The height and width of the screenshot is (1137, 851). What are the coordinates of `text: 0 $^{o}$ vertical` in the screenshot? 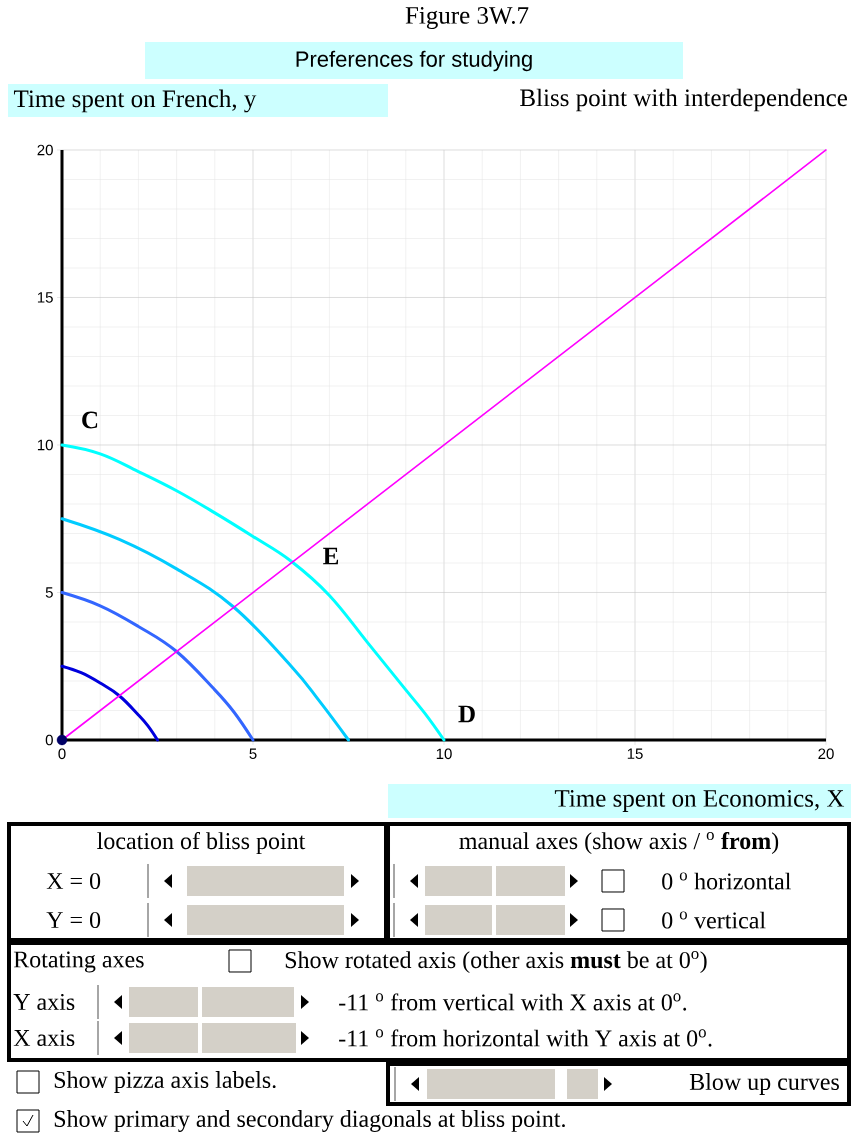 It's located at (714, 920).